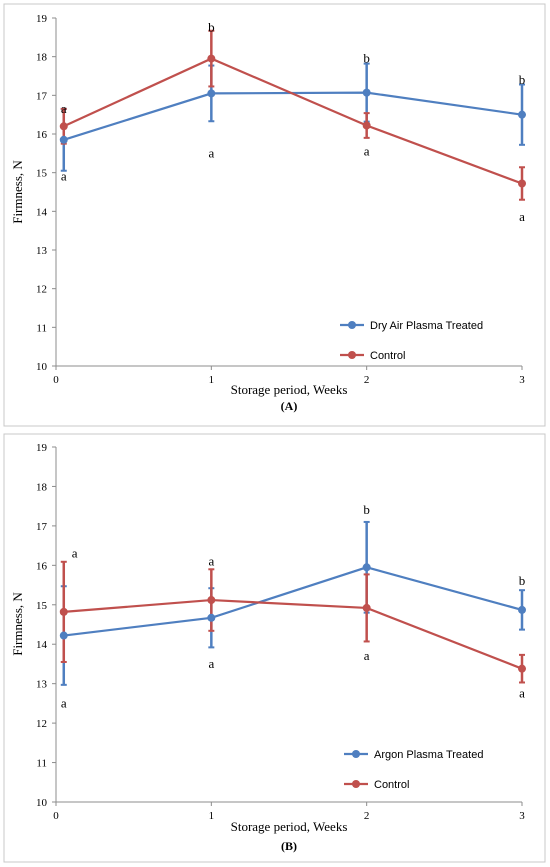 The height and width of the screenshot is (867, 550). Describe the element at coordinates (42, 606) in the screenshot. I see `panel-b-y-tick-label: 15` at that location.